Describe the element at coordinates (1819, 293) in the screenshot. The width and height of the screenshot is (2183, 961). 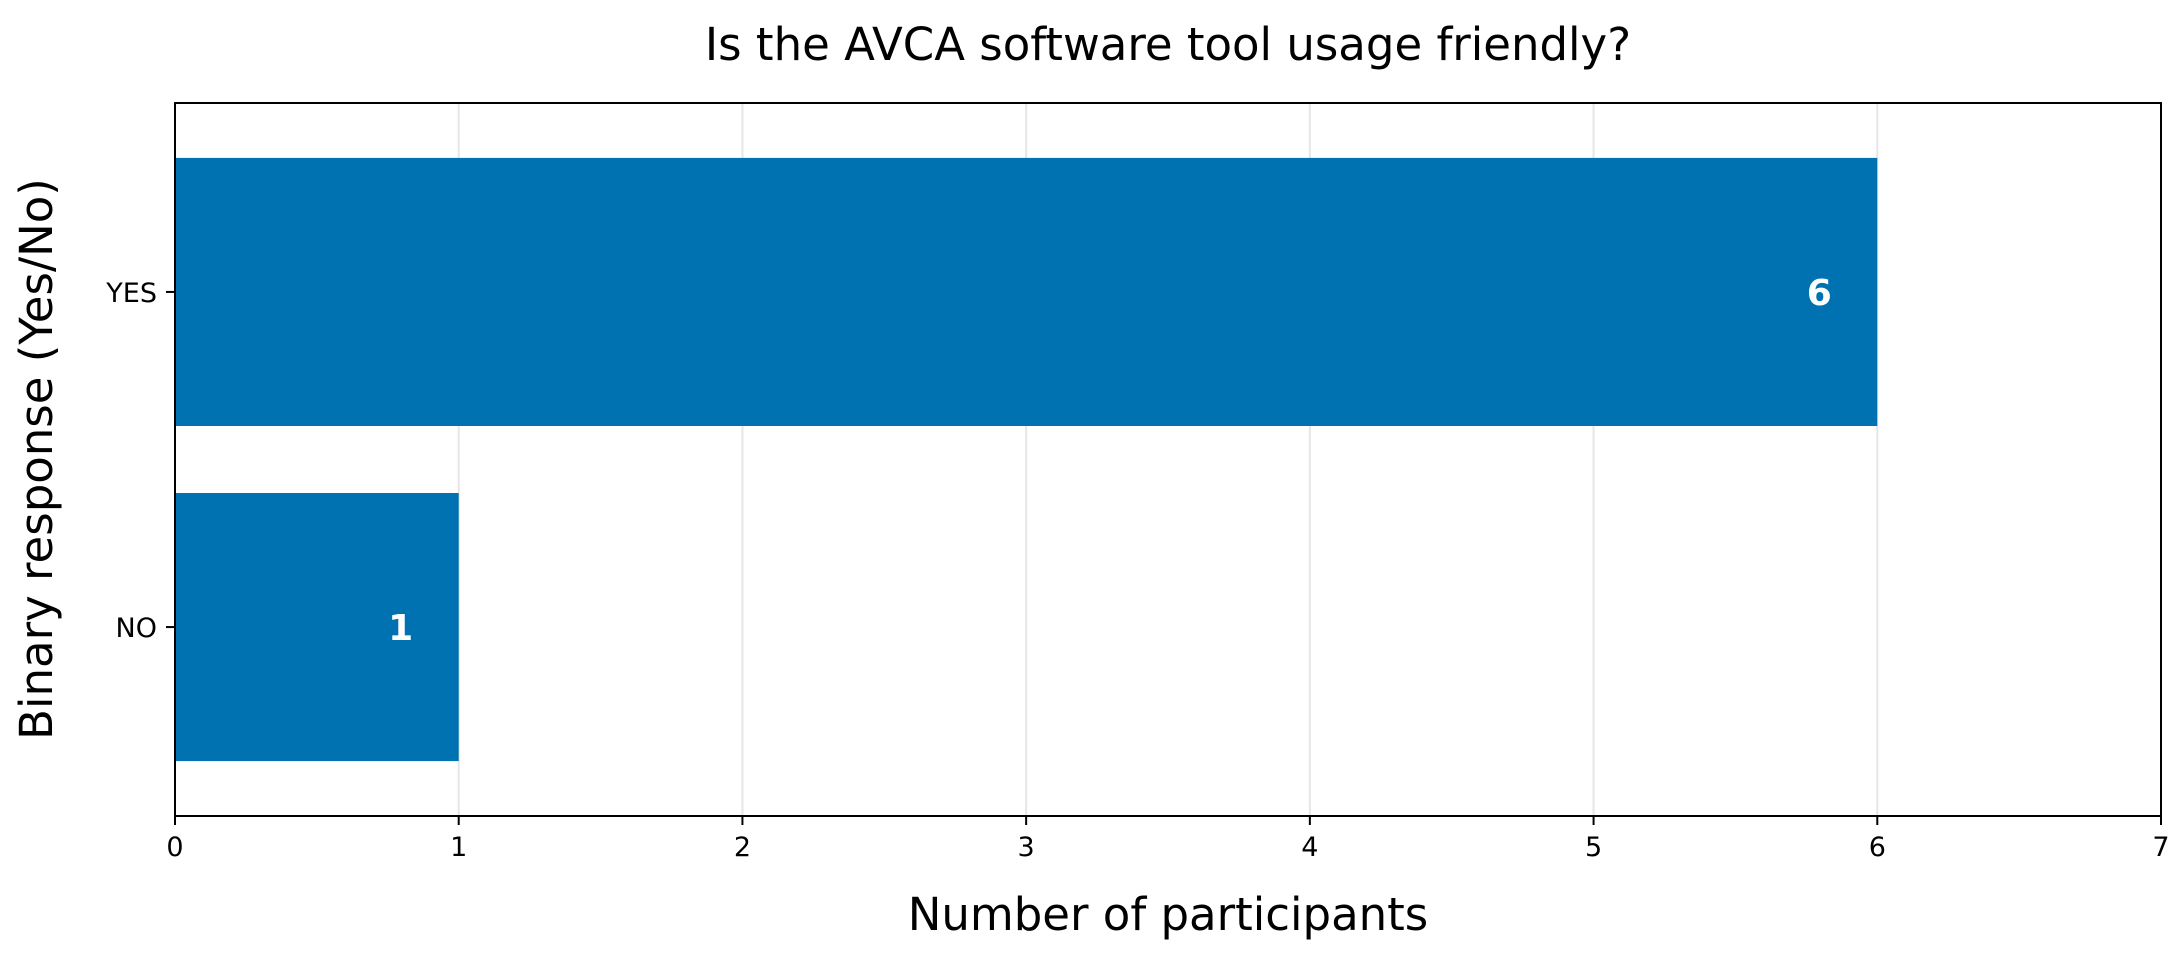
I see `bar-value-label: 6` at that location.